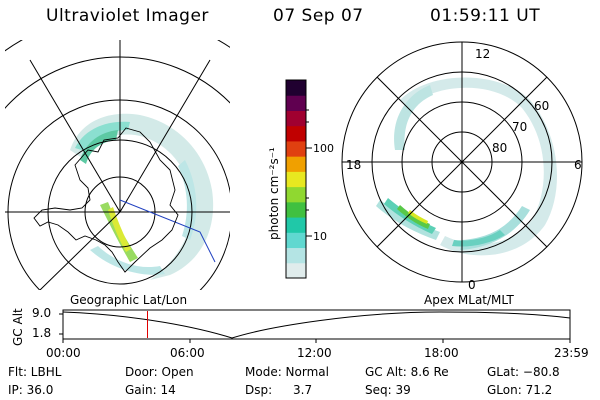  I want to click on terminator-line, so click(167, 231).